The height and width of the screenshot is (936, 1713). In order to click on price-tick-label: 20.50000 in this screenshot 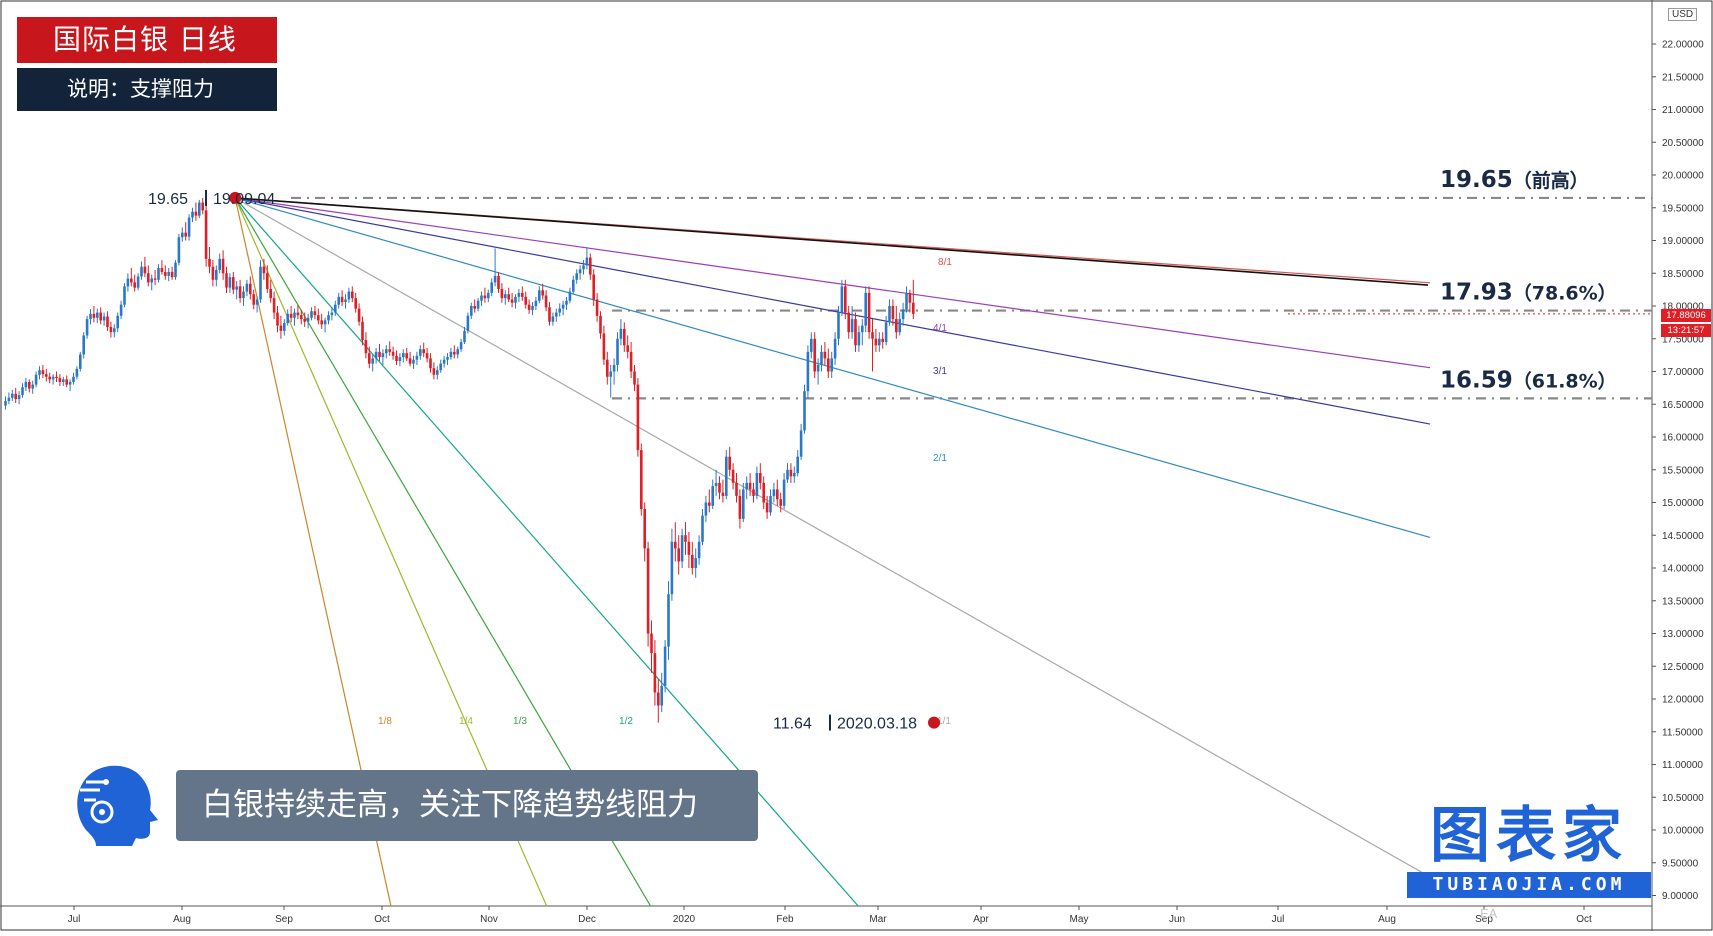, I will do `click(1683, 143)`.